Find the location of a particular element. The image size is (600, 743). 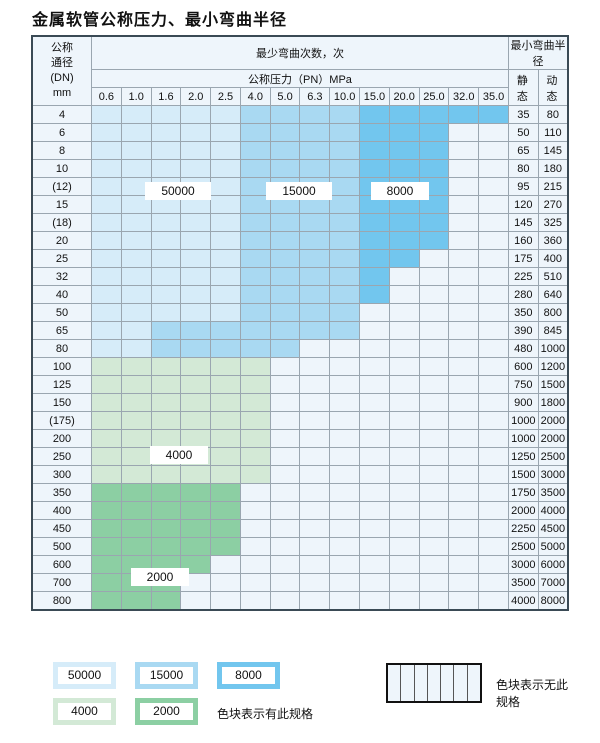

cell-dn450-pn2.5 is located at coordinates (225, 528).